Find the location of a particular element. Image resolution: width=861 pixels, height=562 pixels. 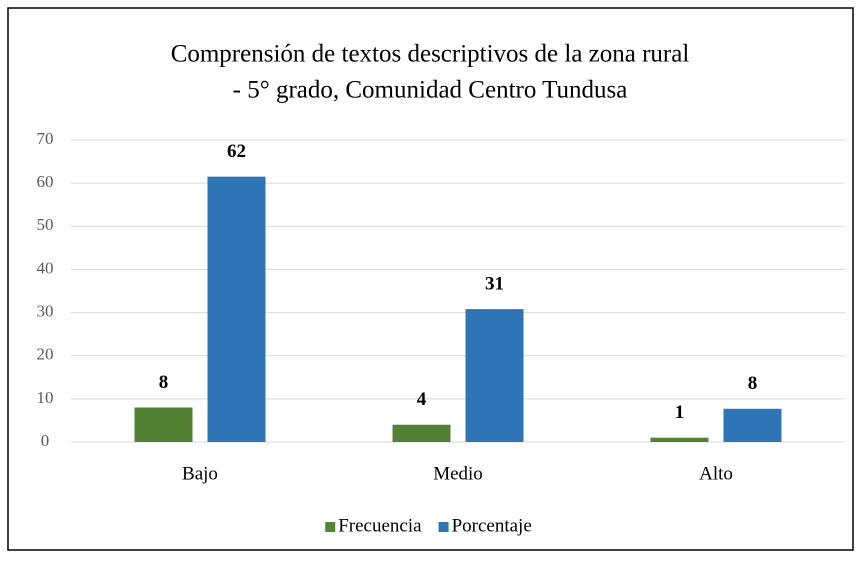

y-tick-label: 70 is located at coordinates (45, 138).